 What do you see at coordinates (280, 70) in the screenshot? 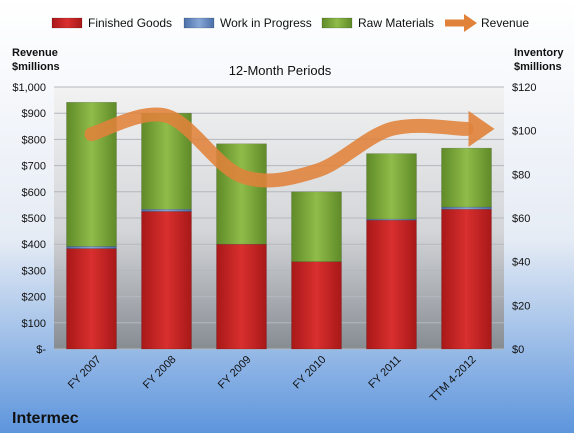
I see `chart-title: 12-Month Periods` at bounding box center [280, 70].